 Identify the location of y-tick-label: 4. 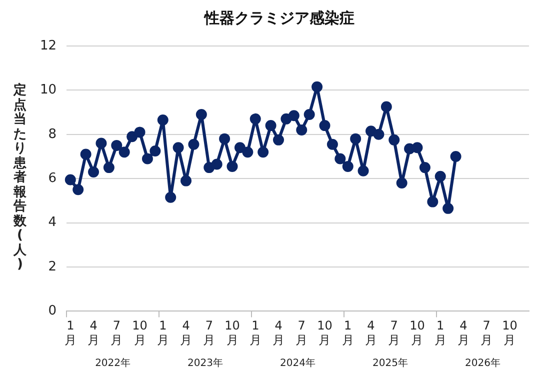
(52, 222).